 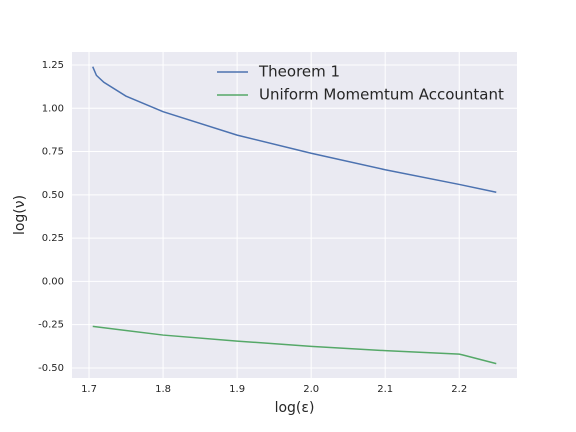 I want to click on line, so click(x=294, y=345).